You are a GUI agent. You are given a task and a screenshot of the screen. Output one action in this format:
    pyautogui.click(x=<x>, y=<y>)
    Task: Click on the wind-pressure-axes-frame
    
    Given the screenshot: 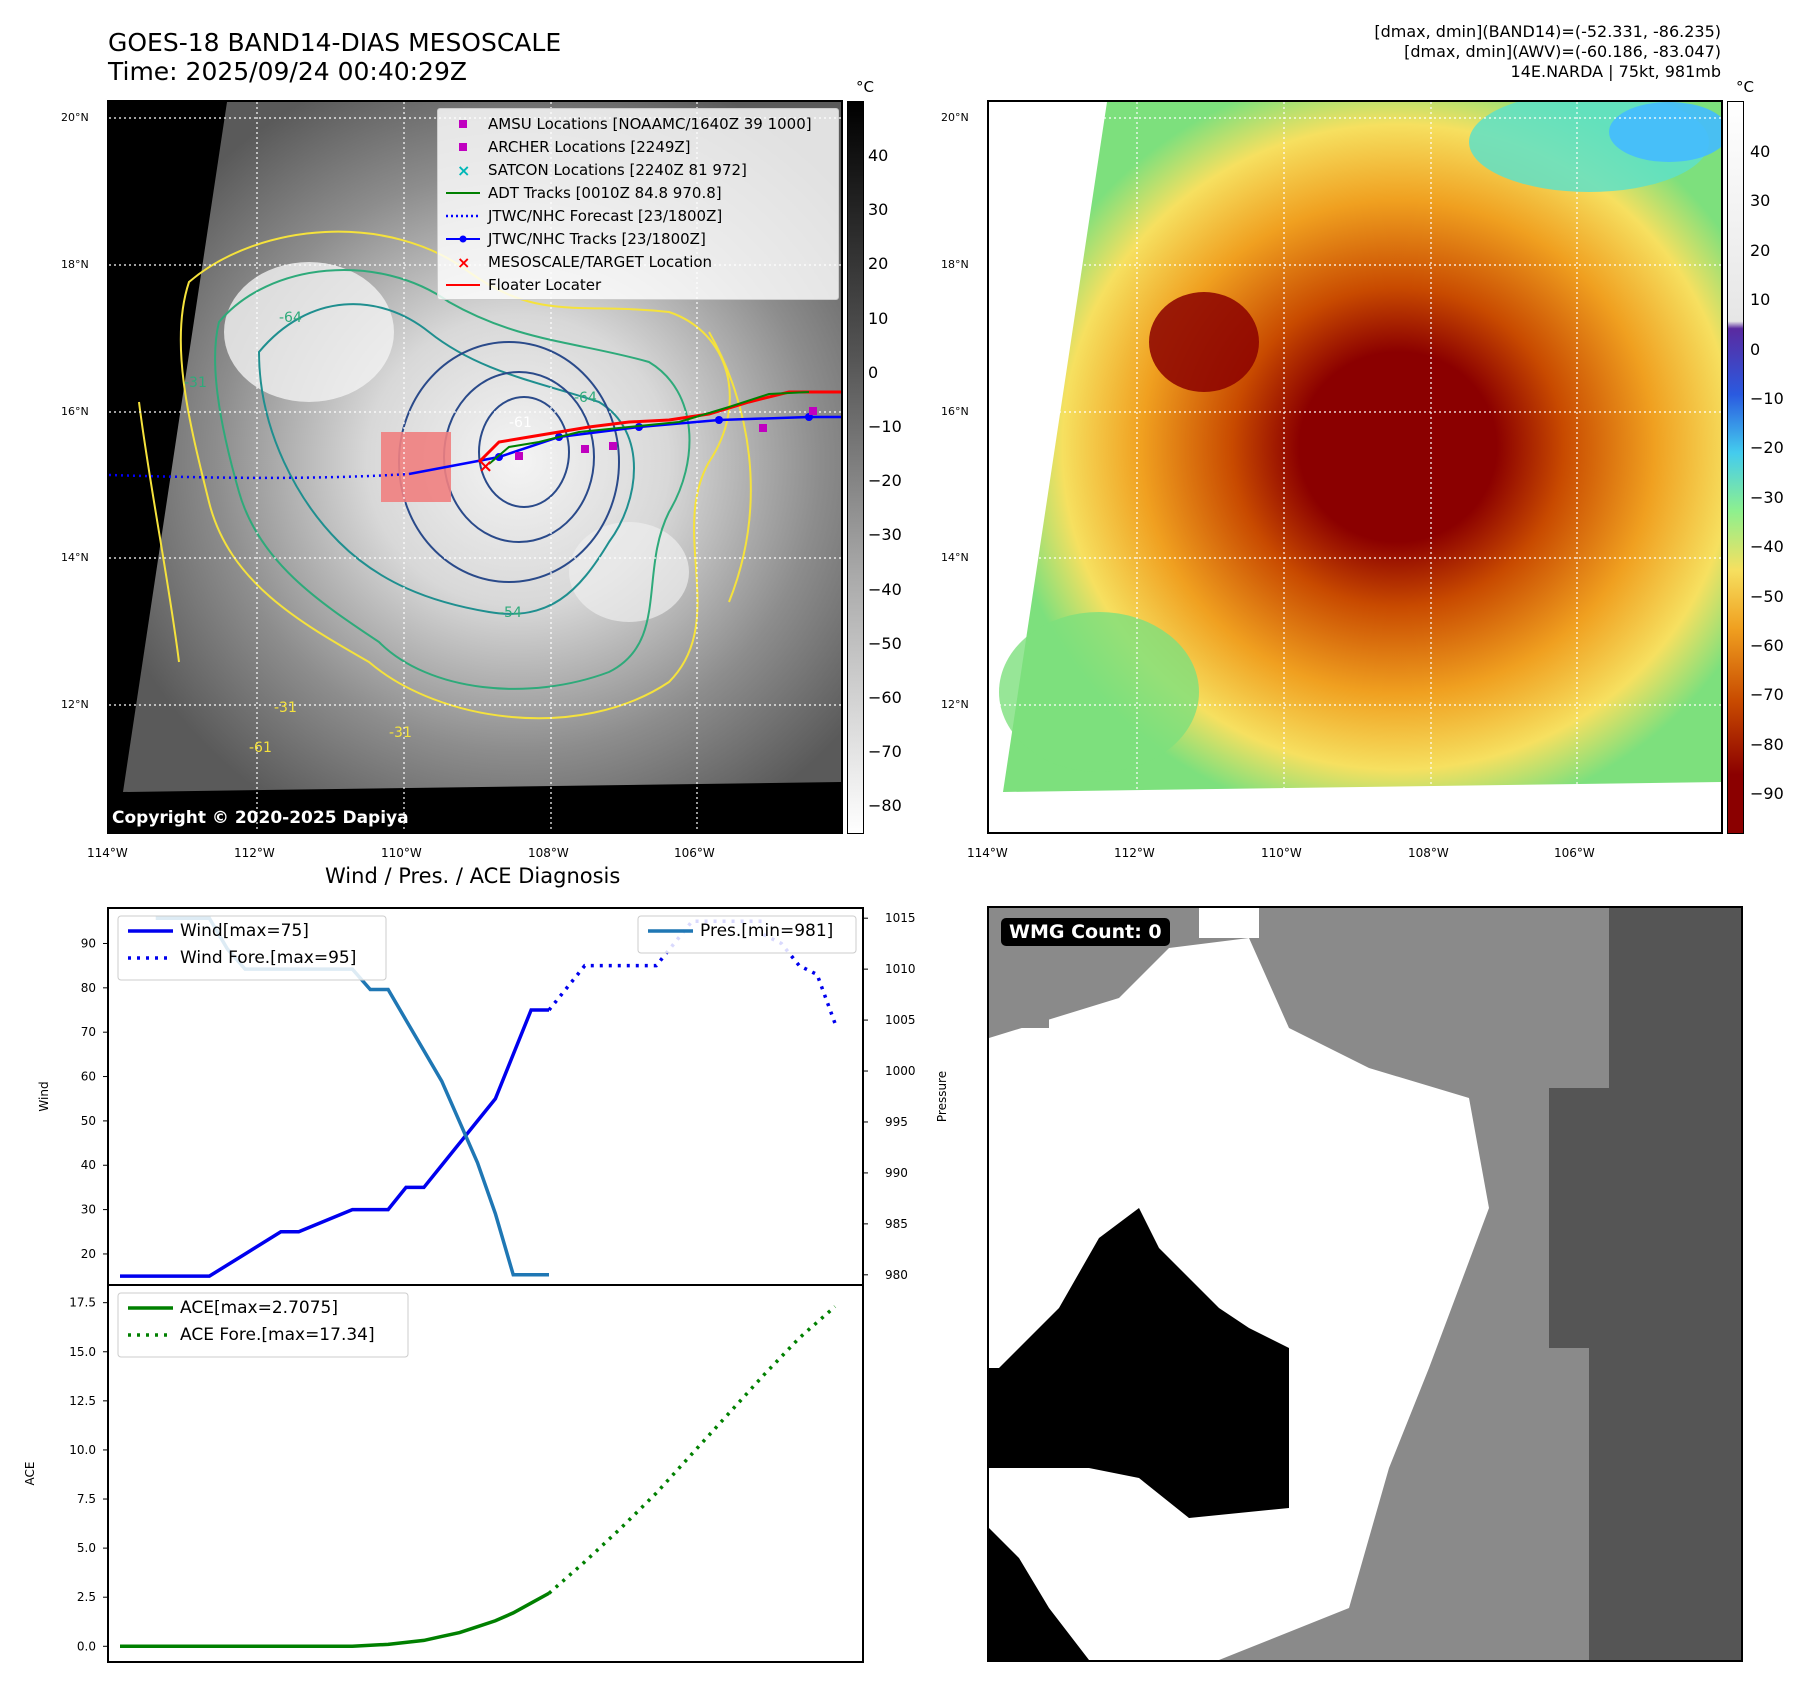 What is the action you would take?
    pyautogui.click(x=485, y=1096)
    